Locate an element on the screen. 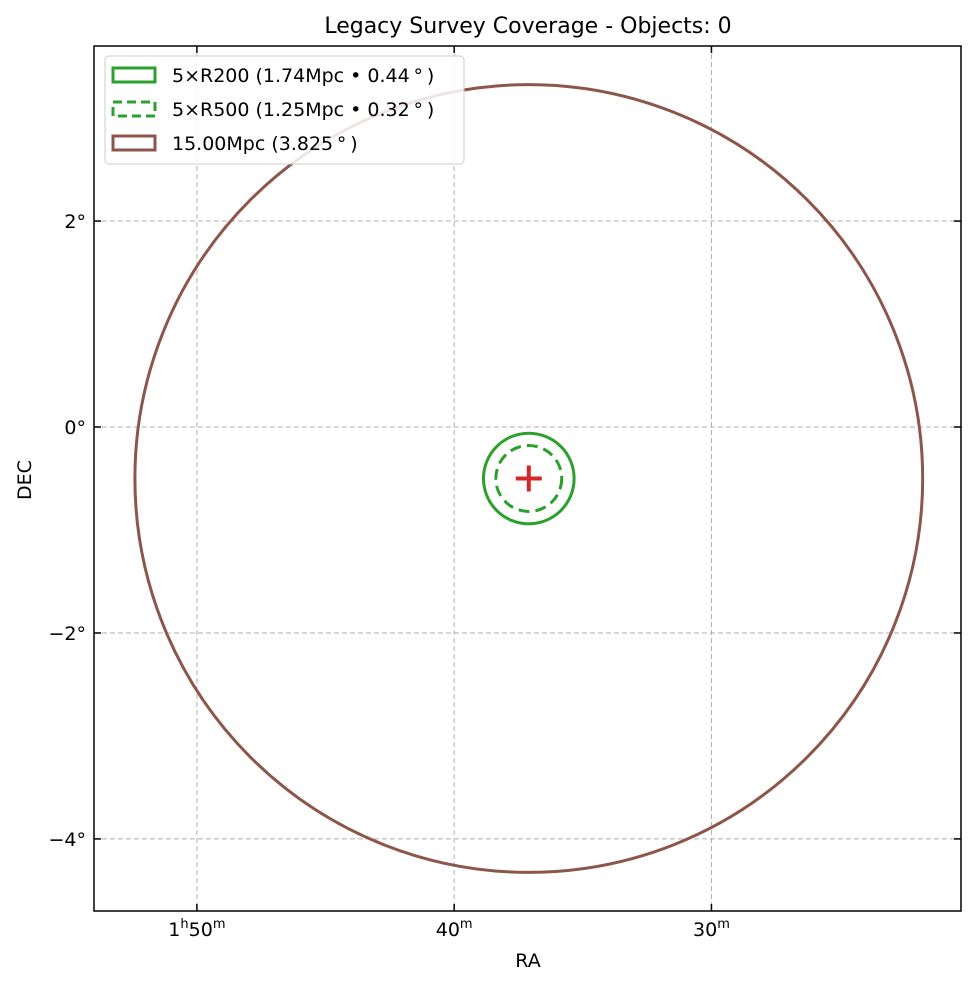 This screenshot has width=975, height=986. cluster-center-marker is located at coordinates (528, 478).